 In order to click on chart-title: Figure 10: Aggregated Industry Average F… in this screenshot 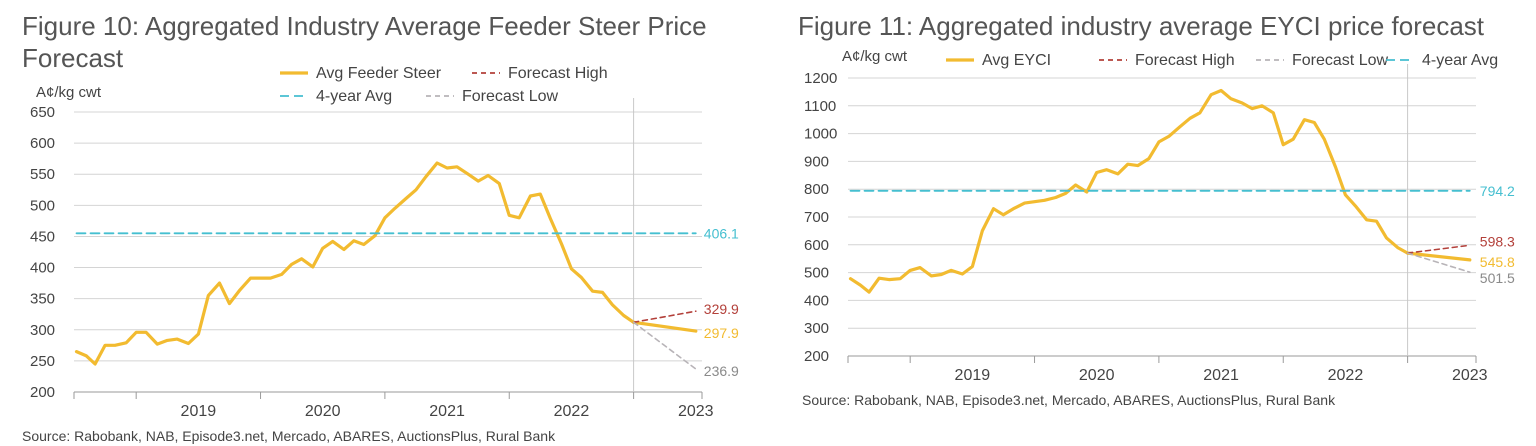, I will do `click(364, 42)`.